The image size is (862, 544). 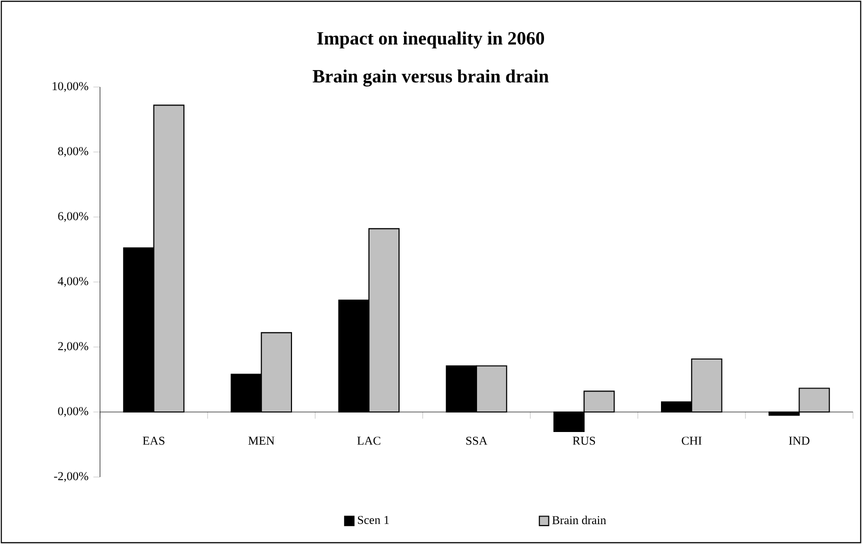 What do you see at coordinates (261, 440) in the screenshot?
I see `x-tick-label: MEN` at bounding box center [261, 440].